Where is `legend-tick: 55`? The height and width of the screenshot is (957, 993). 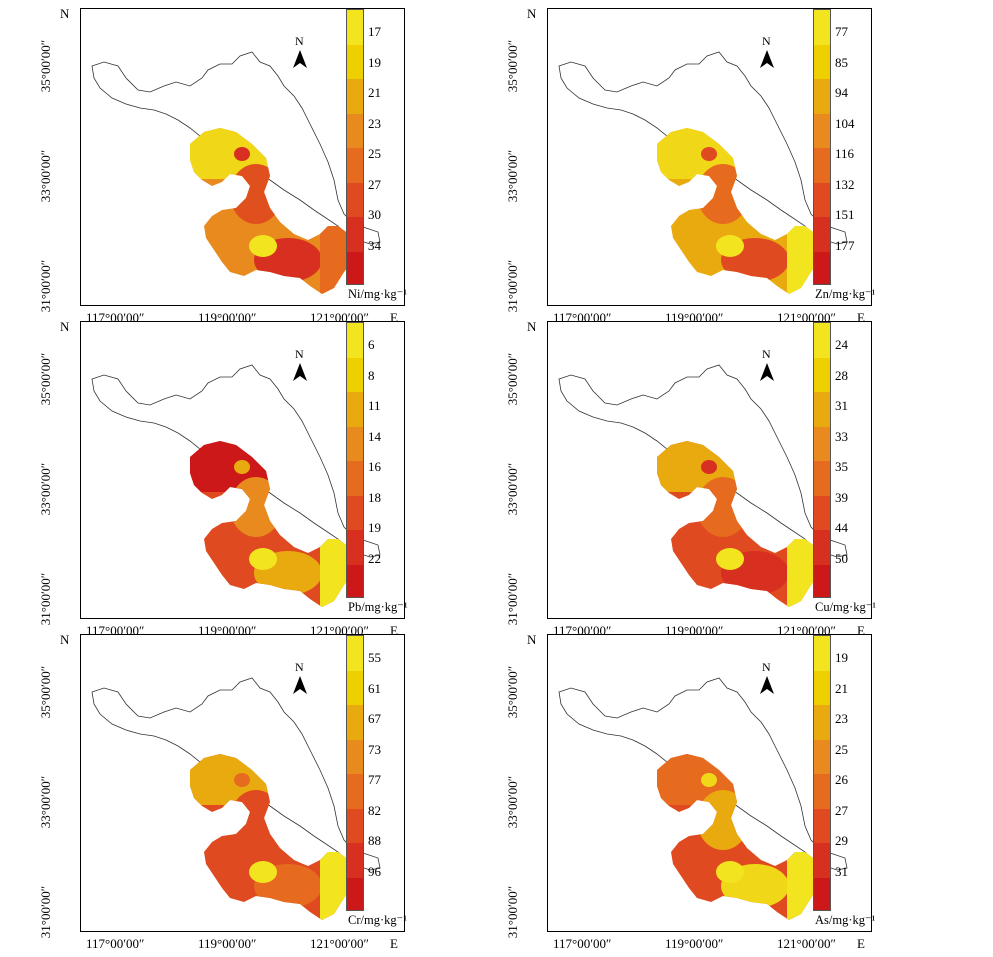
legend-tick: 55 is located at coordinates (374, 657).